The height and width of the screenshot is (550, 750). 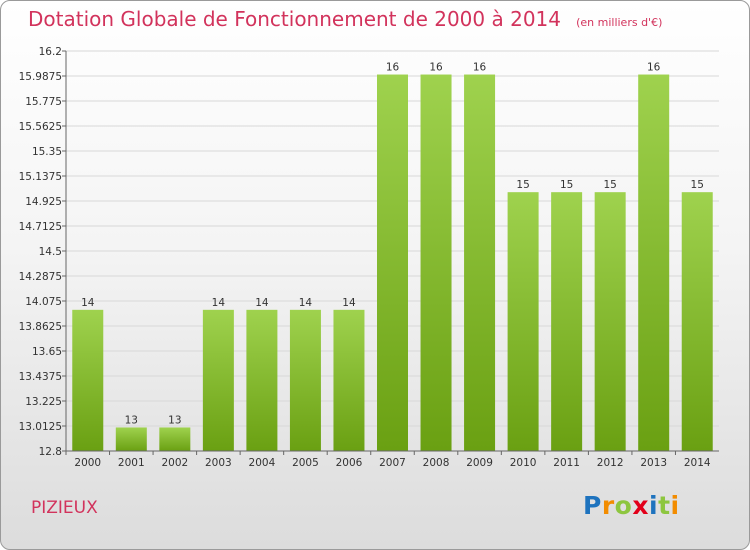 What do you see at coordinates (131, 463) in the screenshot?
I see `x-tick-label: 2001` at bounding box center [131, 463].